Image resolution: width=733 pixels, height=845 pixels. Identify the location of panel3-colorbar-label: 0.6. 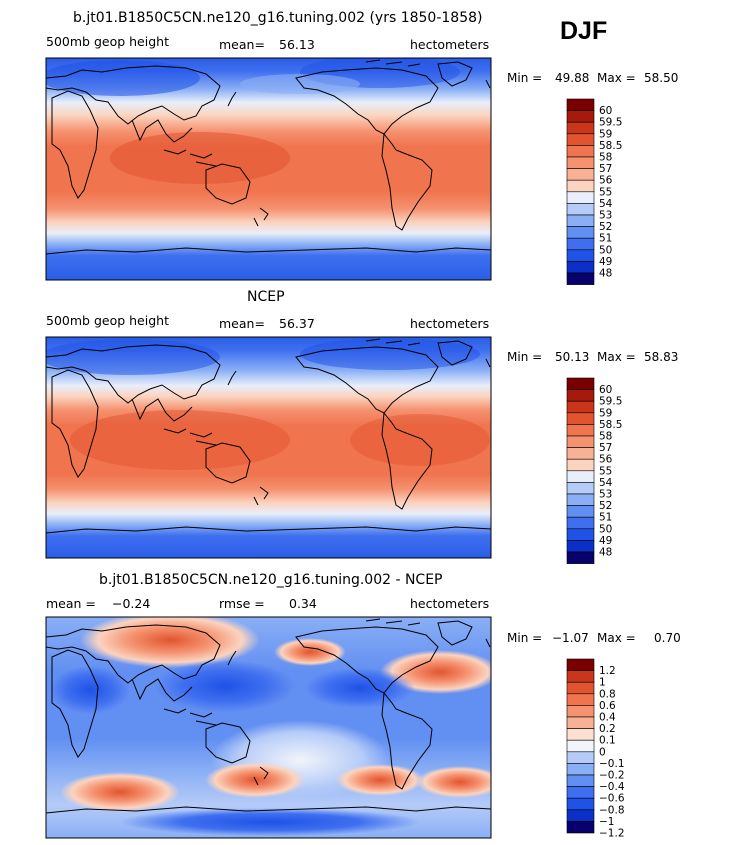
(607, 706).